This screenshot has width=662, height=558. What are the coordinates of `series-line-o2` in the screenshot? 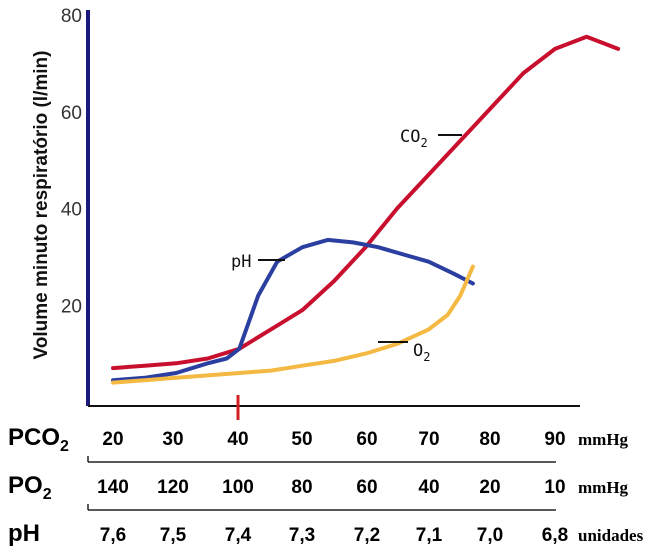 It's located at (293, 324).